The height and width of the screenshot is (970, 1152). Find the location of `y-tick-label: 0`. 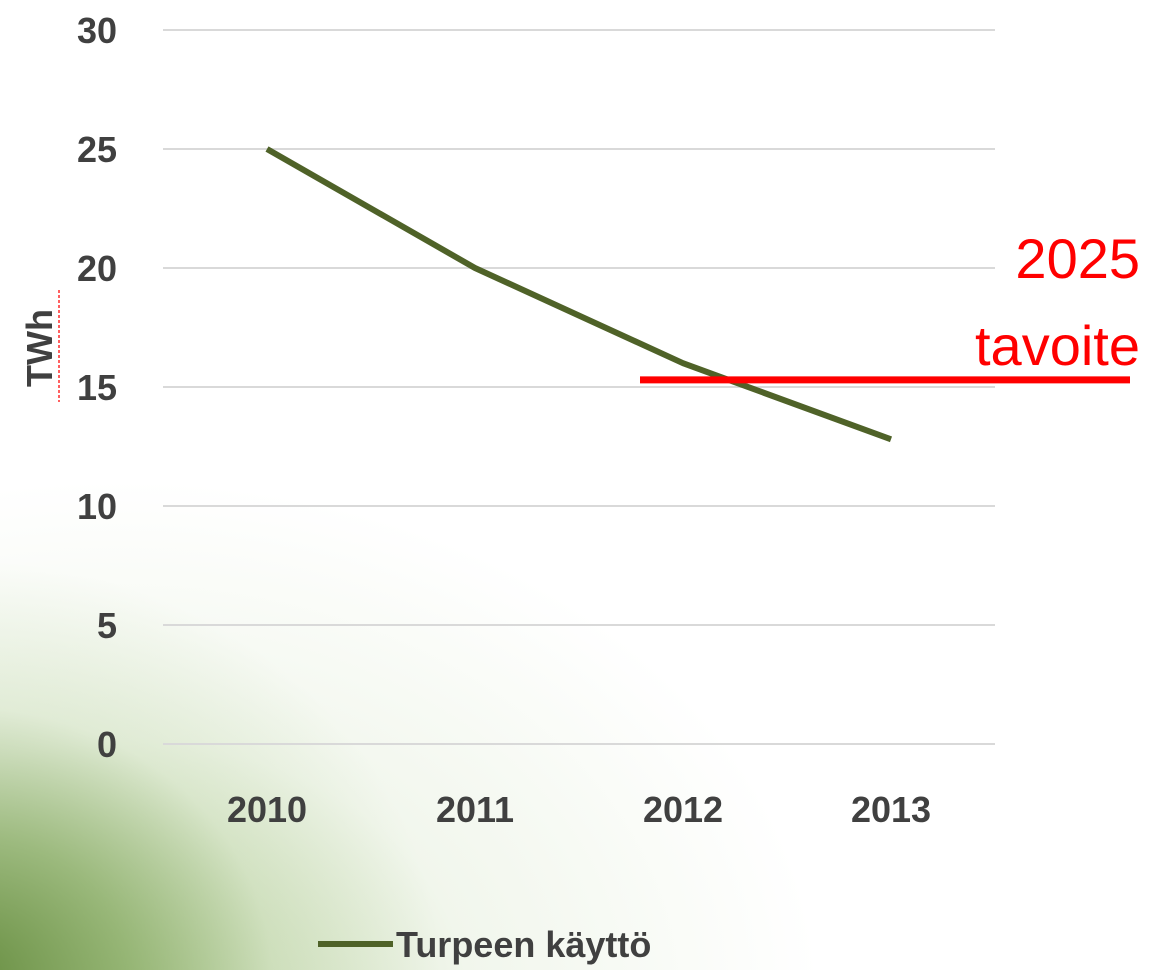

y-tick-label: 0 is located at coordinates (107, 744).